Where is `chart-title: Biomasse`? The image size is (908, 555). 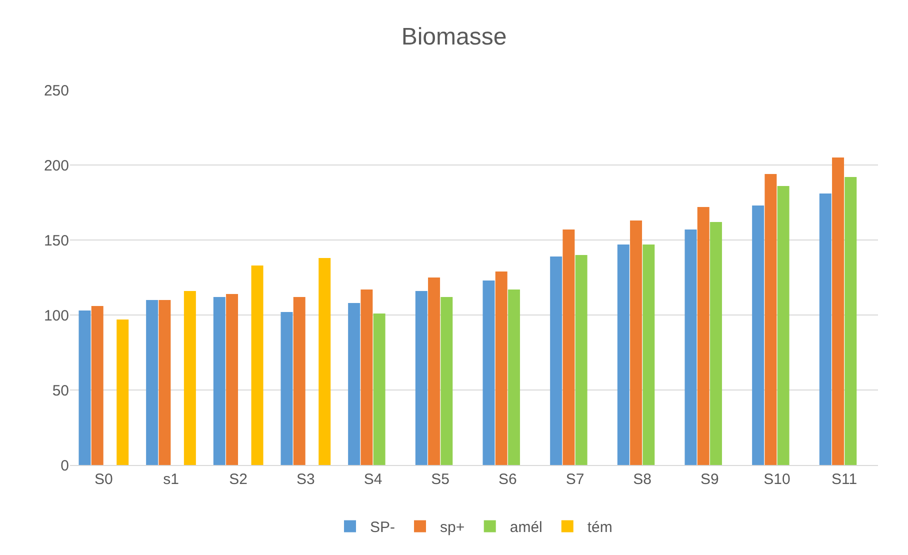 chart-title: Biomasse is located at coordinates (454, 37).